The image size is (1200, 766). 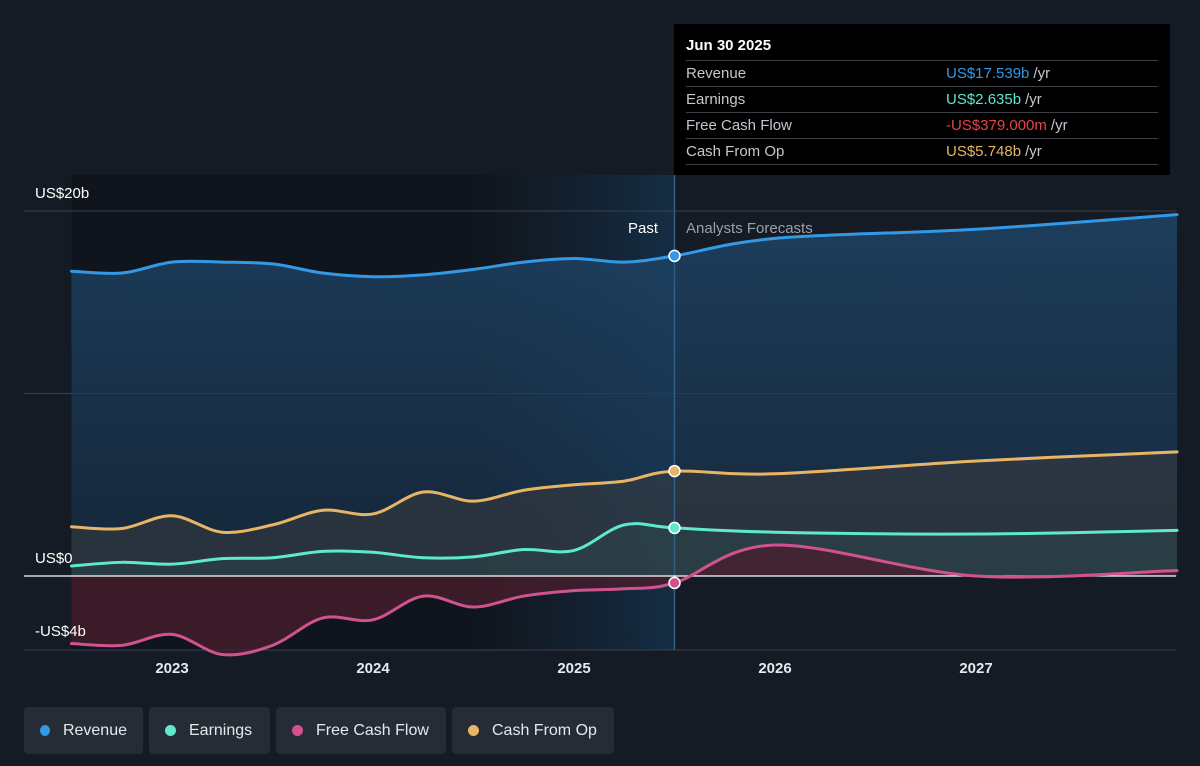 I want to click on tooltip-label: Revenue, so click(x=716, y=73).